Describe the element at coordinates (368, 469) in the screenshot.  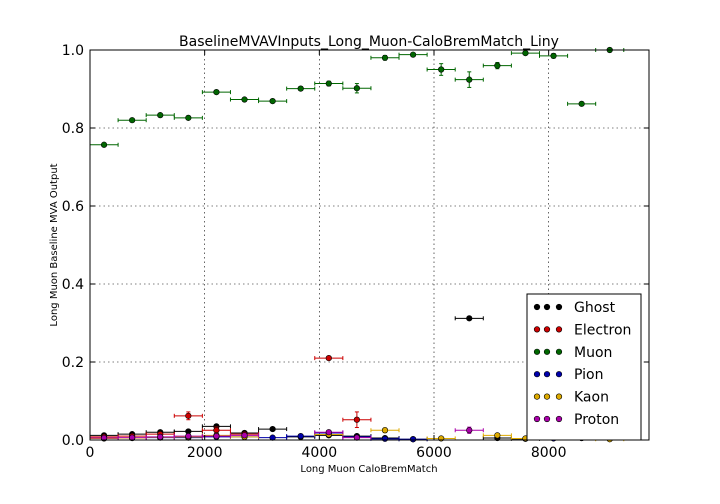
I see `x-axis-label: Long Muon CaloBremMatch` at that location.